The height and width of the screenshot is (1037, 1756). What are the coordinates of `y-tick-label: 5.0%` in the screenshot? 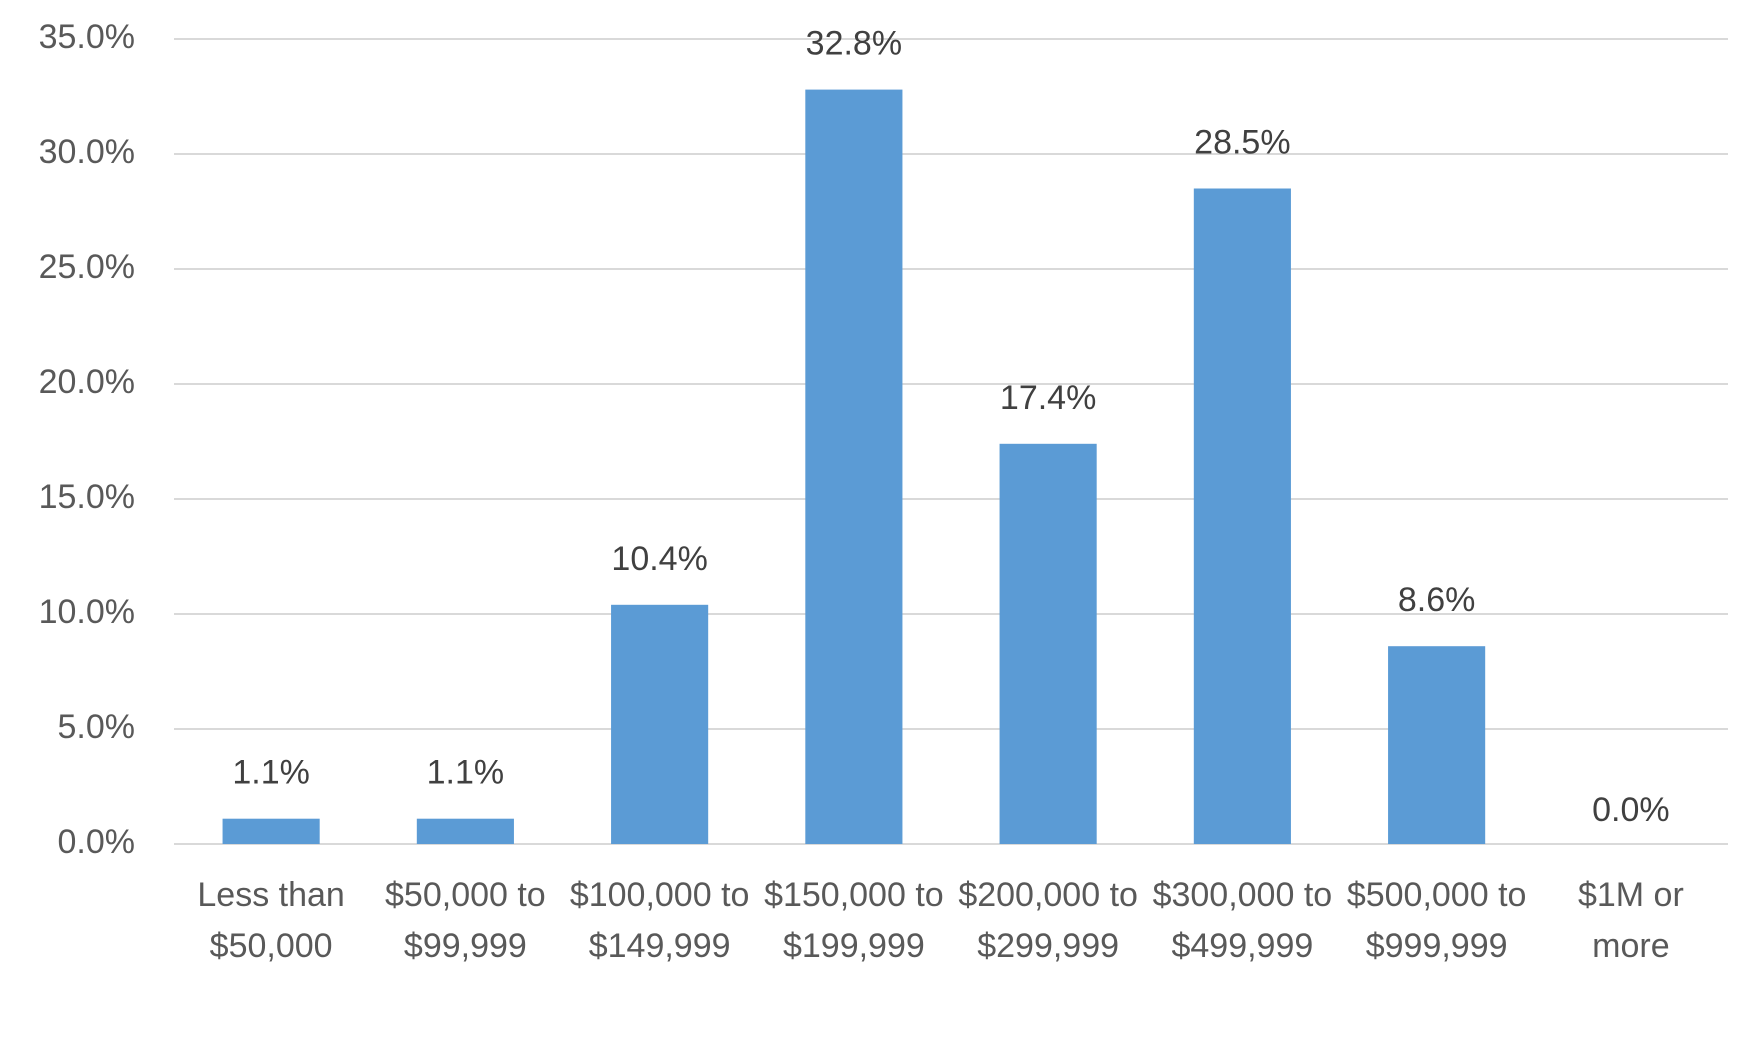 It's located at (97, 727).